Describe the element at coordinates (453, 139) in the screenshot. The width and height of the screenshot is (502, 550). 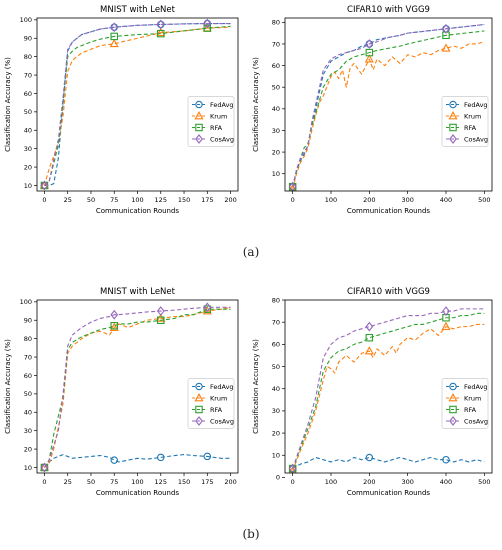
I see `chart-2-legend-cosavg-marker` at that location.